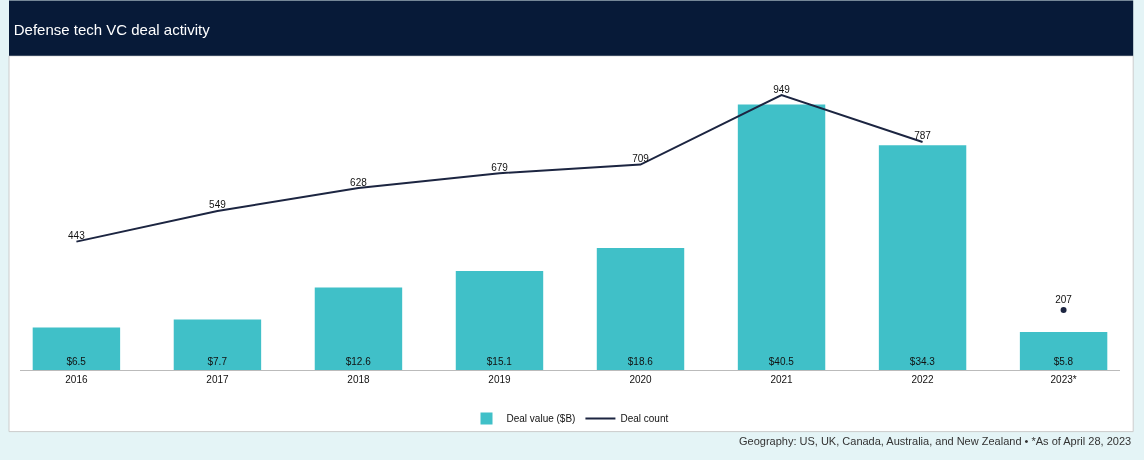 Image resolution: width=1144 pixels, height=460 pixels. Describe the element at coordinates (923, 379) in the screenshot. I see `x-tick-label: 2022` at that location.